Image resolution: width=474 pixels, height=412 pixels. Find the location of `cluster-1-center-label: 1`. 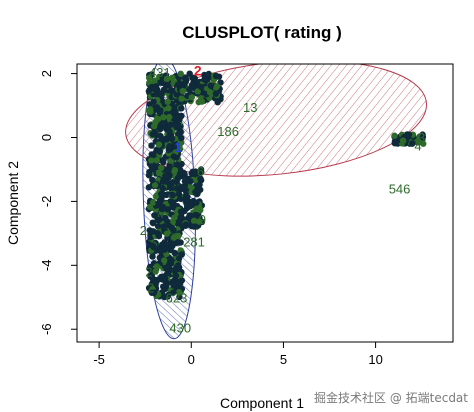

cluster-1-center-label: 1 is located at coordinates (178, 147).